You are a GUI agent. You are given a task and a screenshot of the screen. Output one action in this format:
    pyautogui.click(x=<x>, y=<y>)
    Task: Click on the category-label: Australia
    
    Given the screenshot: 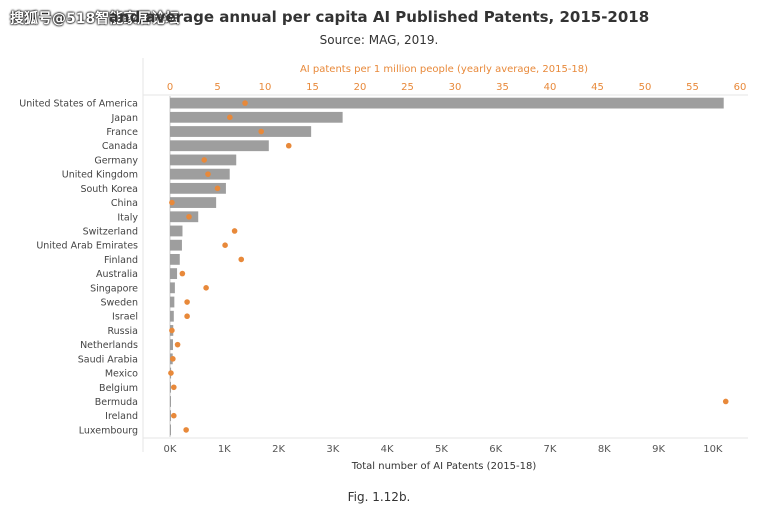 What is the action you would take?
    pyautogui.click(x=117, y=274)
    